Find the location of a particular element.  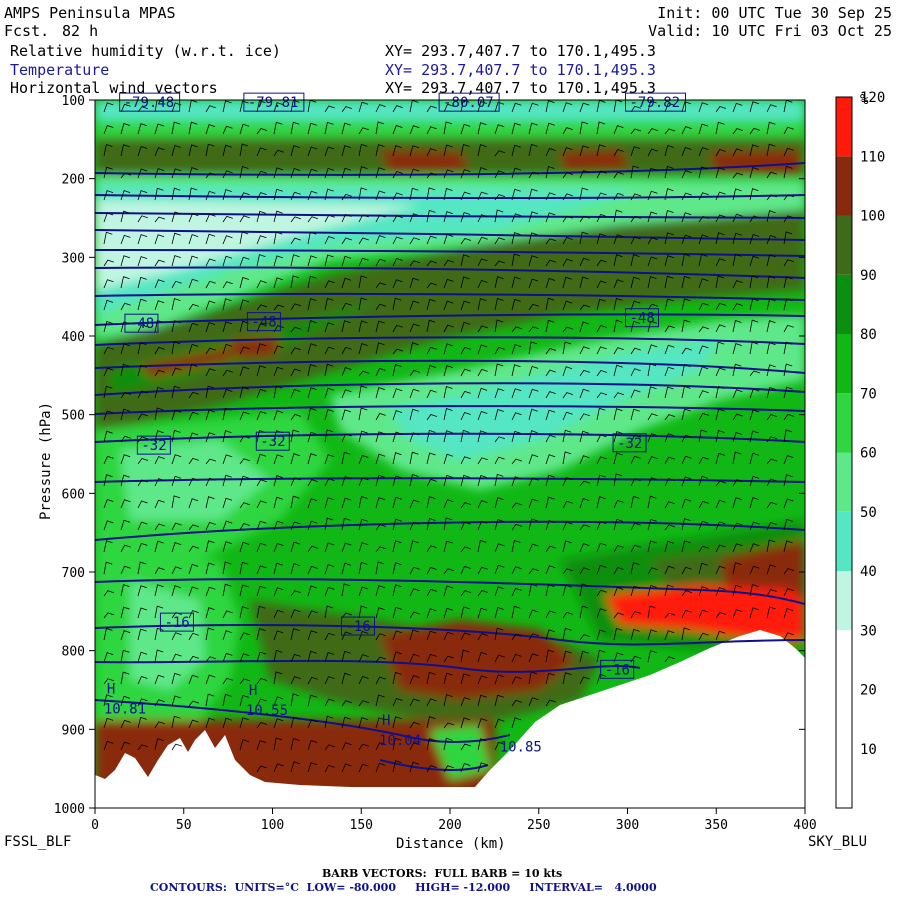

contour-label-box is located at coordinates (141, 323).